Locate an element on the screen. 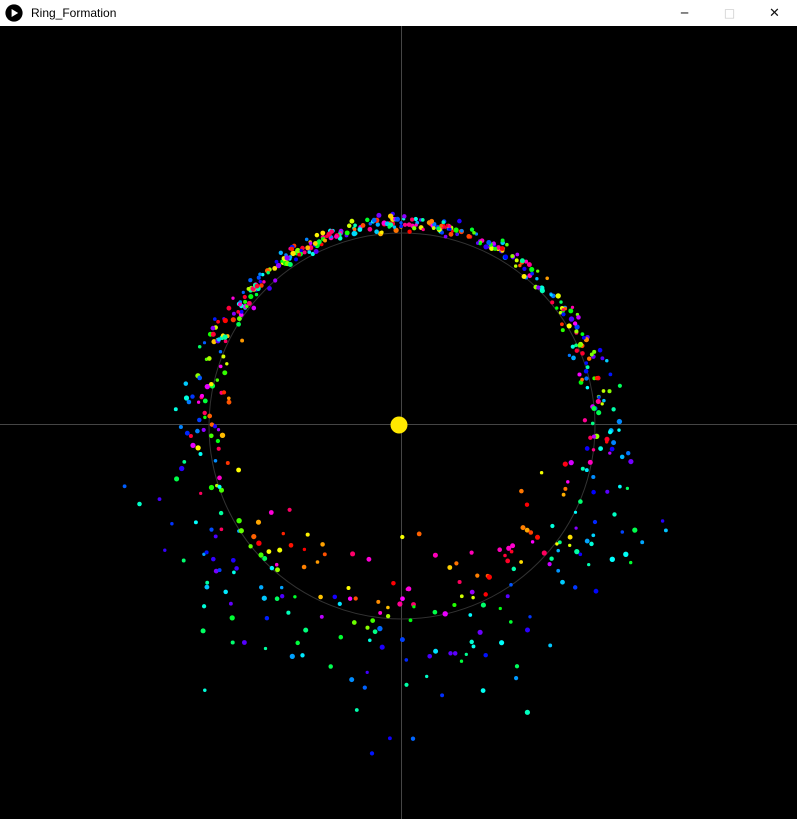 This screenshot has width=797, height=819. sun-dot is located at coordinates (399, 425).